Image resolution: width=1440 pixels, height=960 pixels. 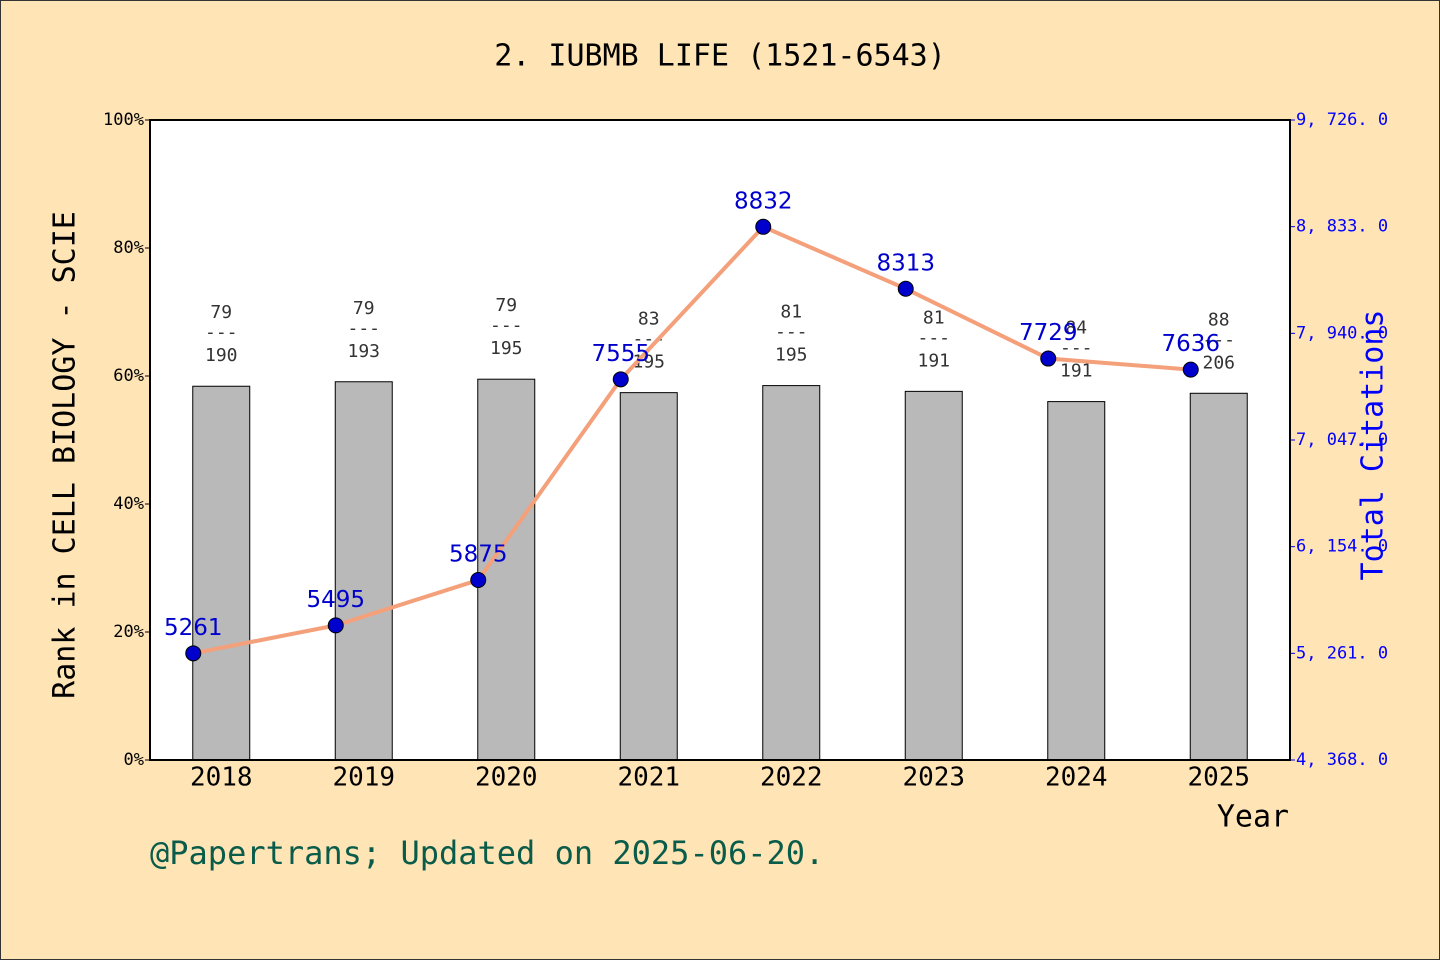 What do you see at coordinates (221, 355) in the screenshot?
I see `bar-total-label: 190` at bounding box center [221, 355].